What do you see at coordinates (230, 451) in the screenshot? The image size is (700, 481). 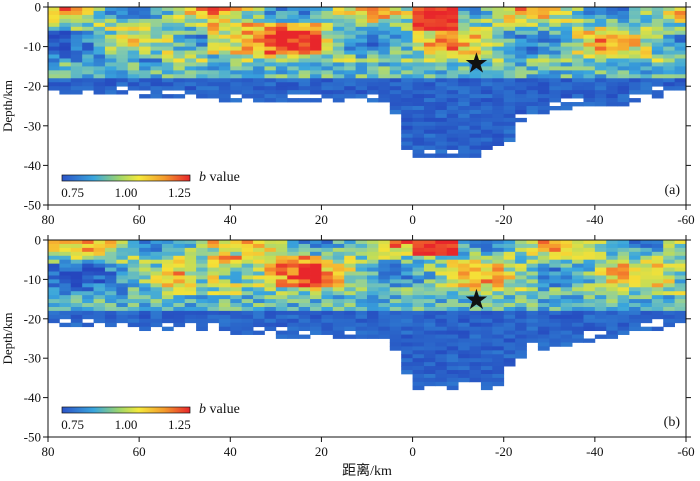 I see `x-tick-label: 40` at bounding box center [230, 451].